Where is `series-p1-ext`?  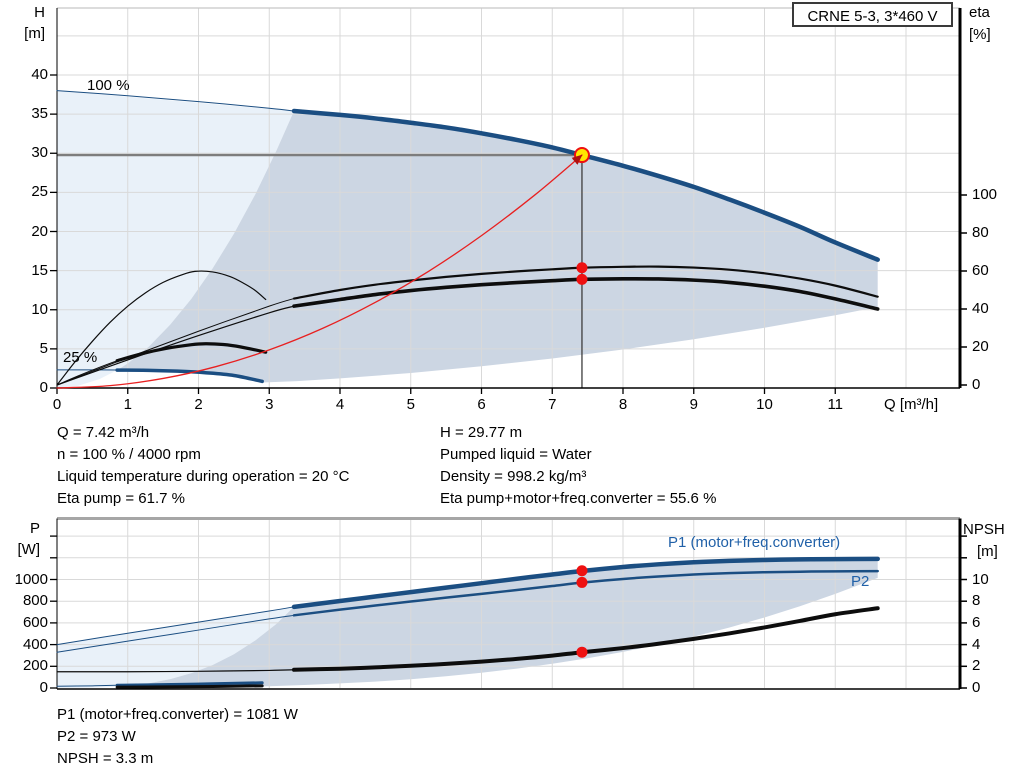
series-p1-ext is located at coordinates (175, 626).